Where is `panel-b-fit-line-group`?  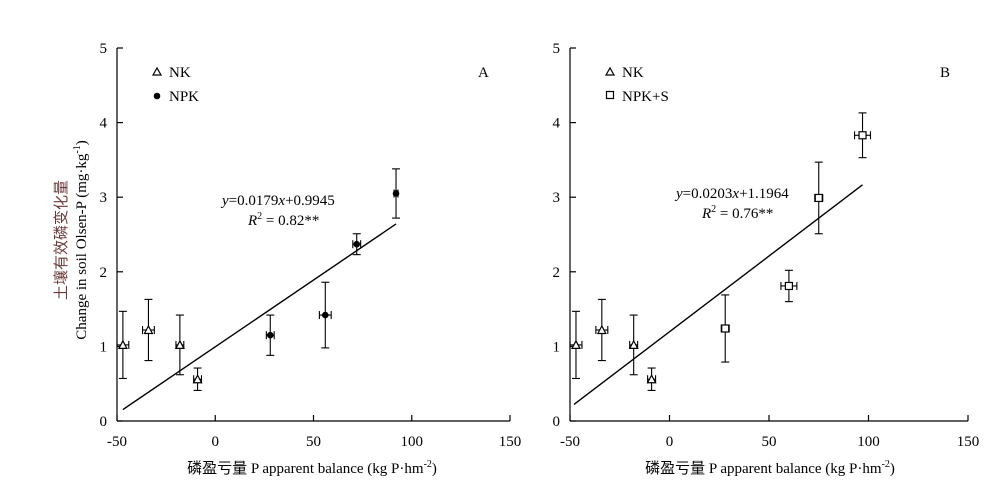 panel-b-fit-line-group is located at coordinates (718, 294).